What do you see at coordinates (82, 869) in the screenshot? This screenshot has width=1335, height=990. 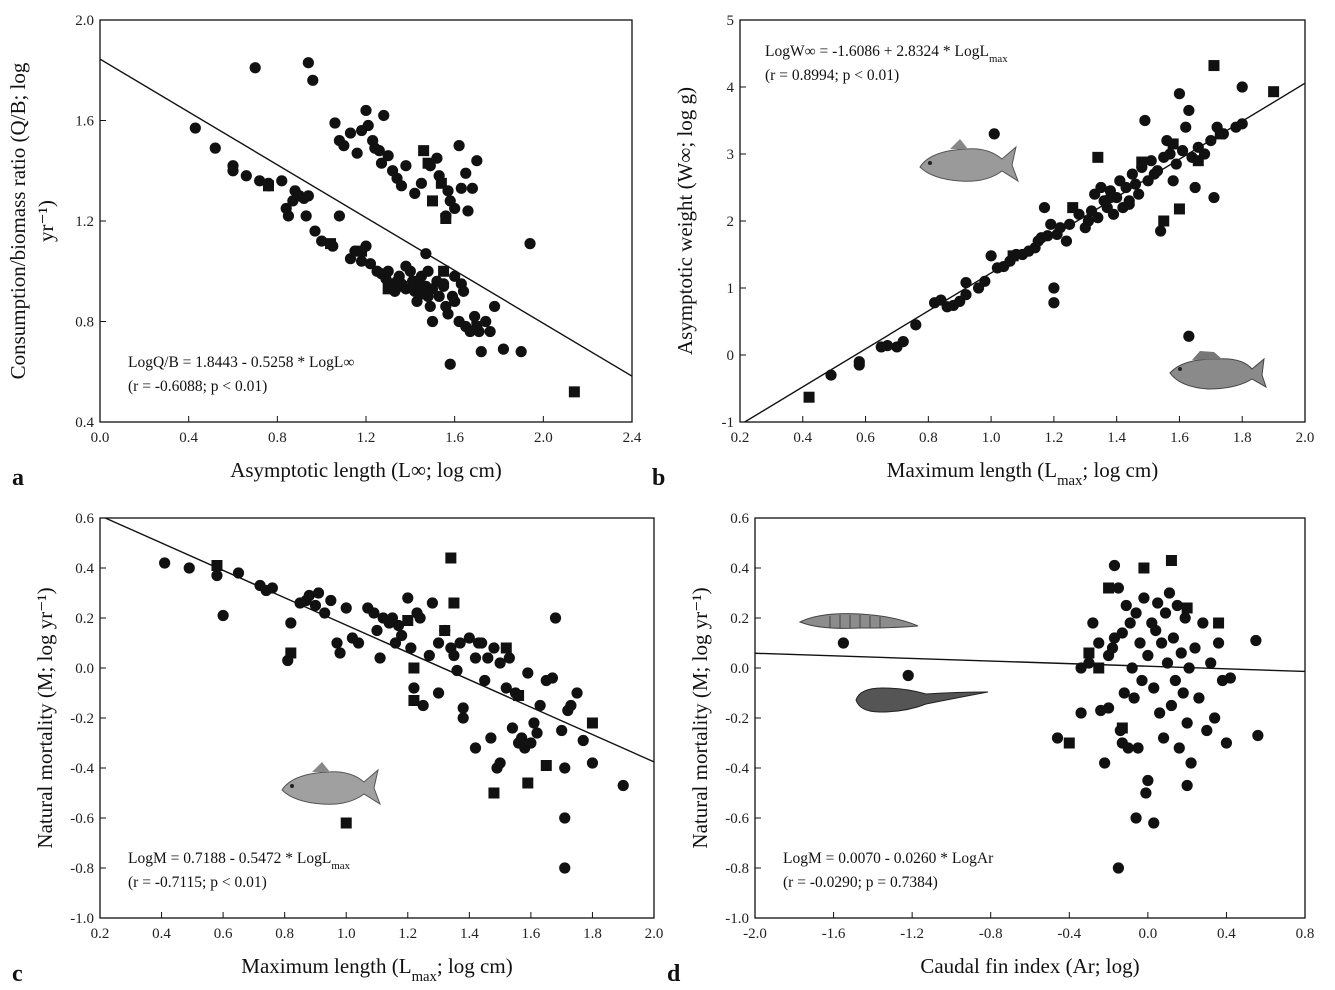 I see `y-tick-label: -0.8` at bounding box center [82, 869].